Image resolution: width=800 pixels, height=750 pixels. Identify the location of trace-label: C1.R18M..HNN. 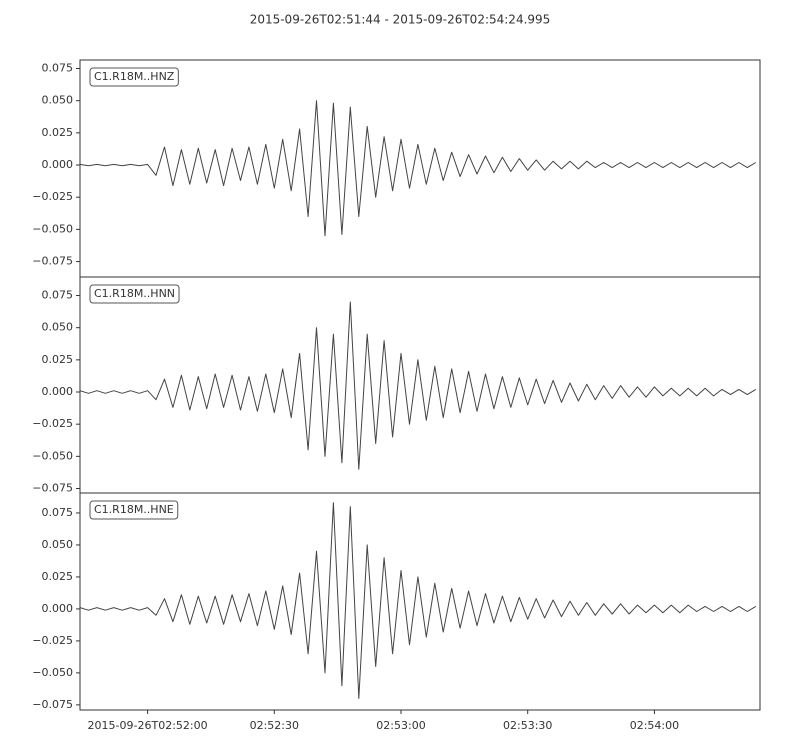
(134, 293).